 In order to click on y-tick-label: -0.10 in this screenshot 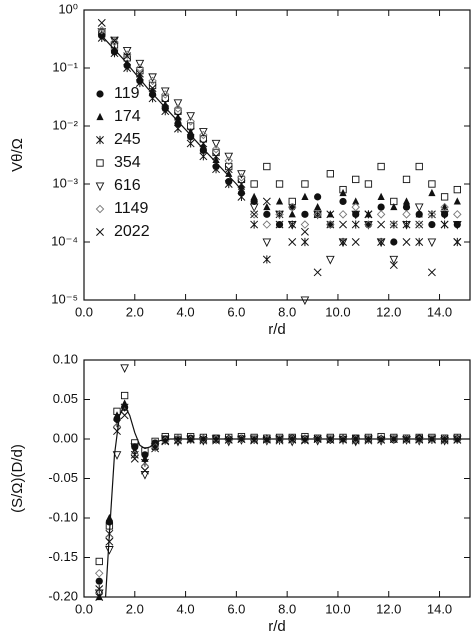, I will do `click(63, 516)`.